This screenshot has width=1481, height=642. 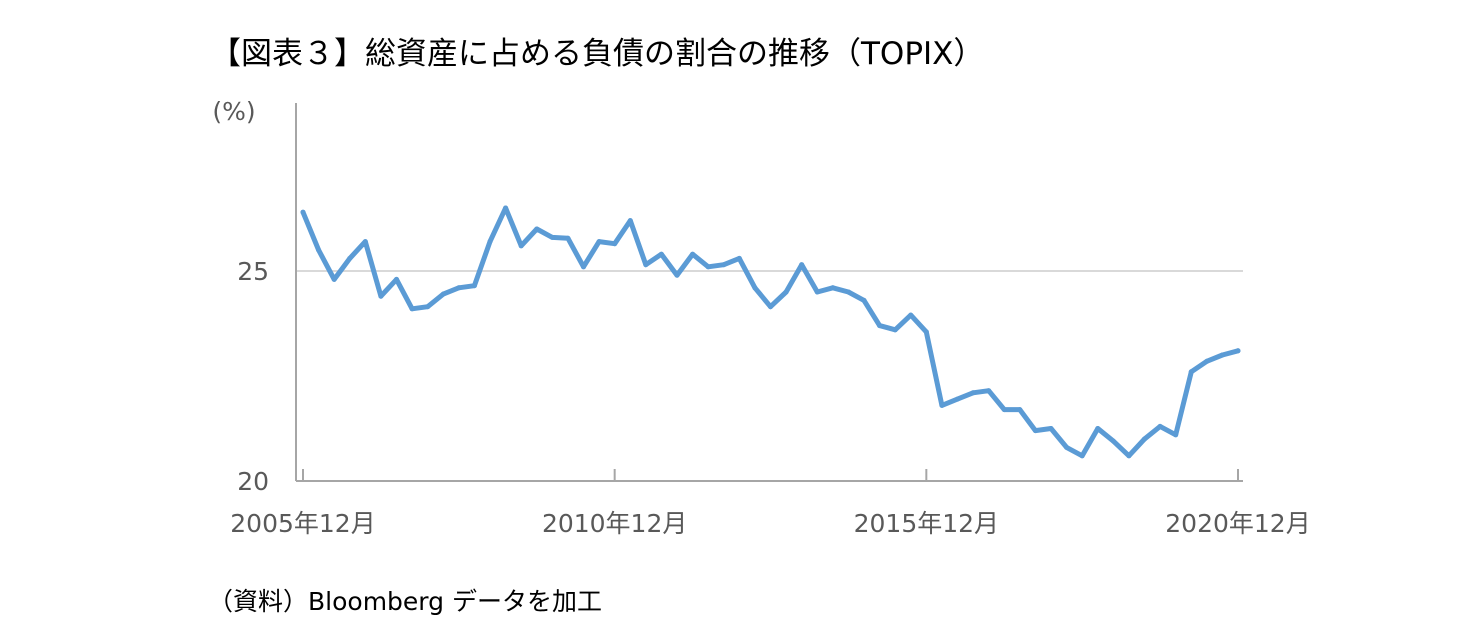 What do you see at coordinates (253, 481) in the screenshot?
I see `y-tick-label: 20` at bounding box center [253, 481].